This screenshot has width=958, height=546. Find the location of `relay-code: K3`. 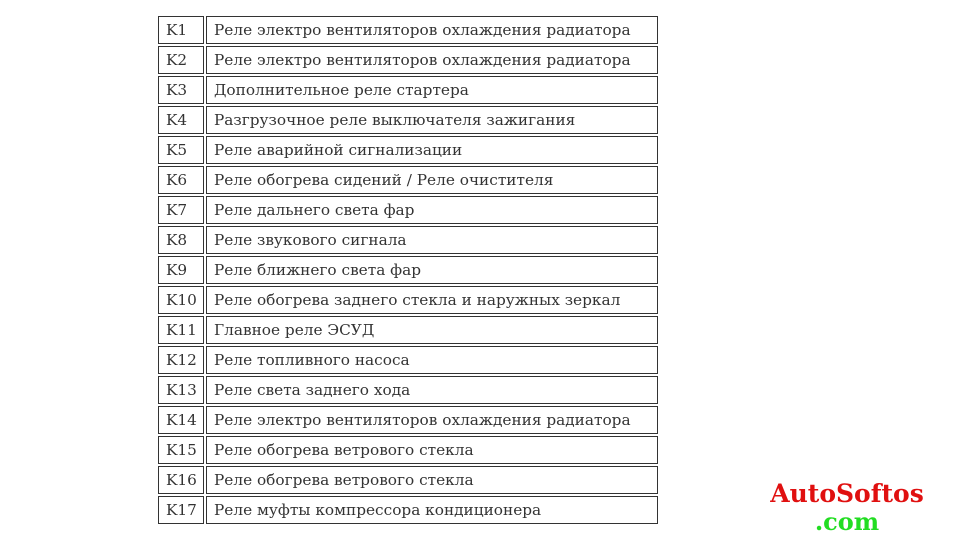

relay-code: K3 is located at coordinates (181, 90).